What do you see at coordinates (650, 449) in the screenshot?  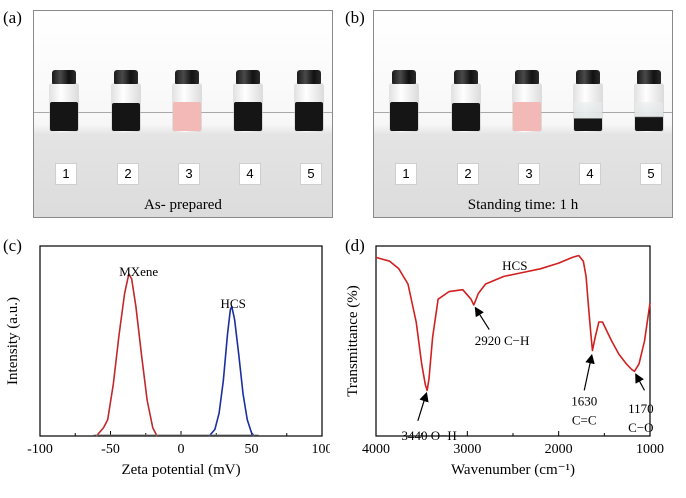 I see `x-tick-label: 1000` at bounding box center [650, 449].